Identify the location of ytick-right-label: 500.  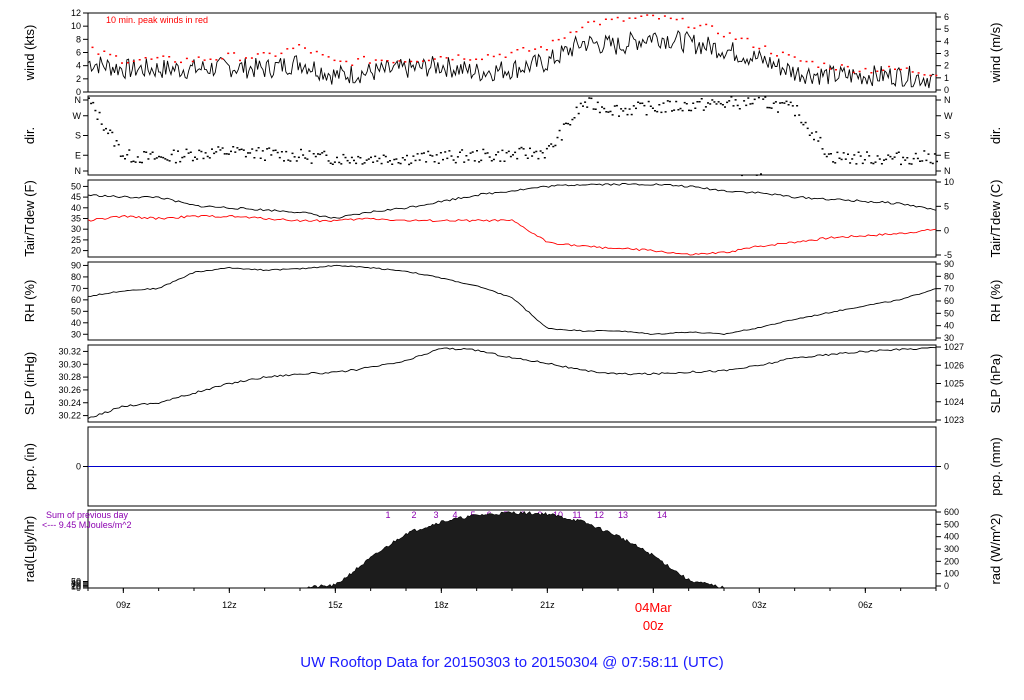
(951, 524).